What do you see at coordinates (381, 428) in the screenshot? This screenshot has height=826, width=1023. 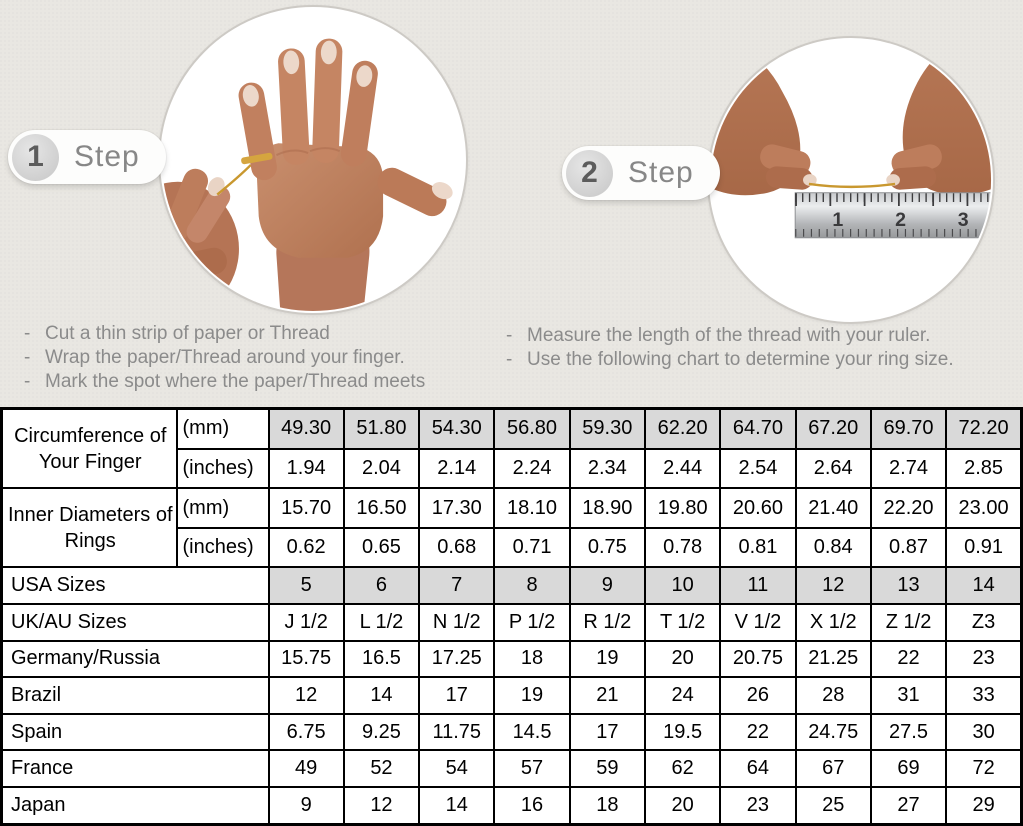 I see `size-value-cell: 51.80` at bounding box center [381, 428].